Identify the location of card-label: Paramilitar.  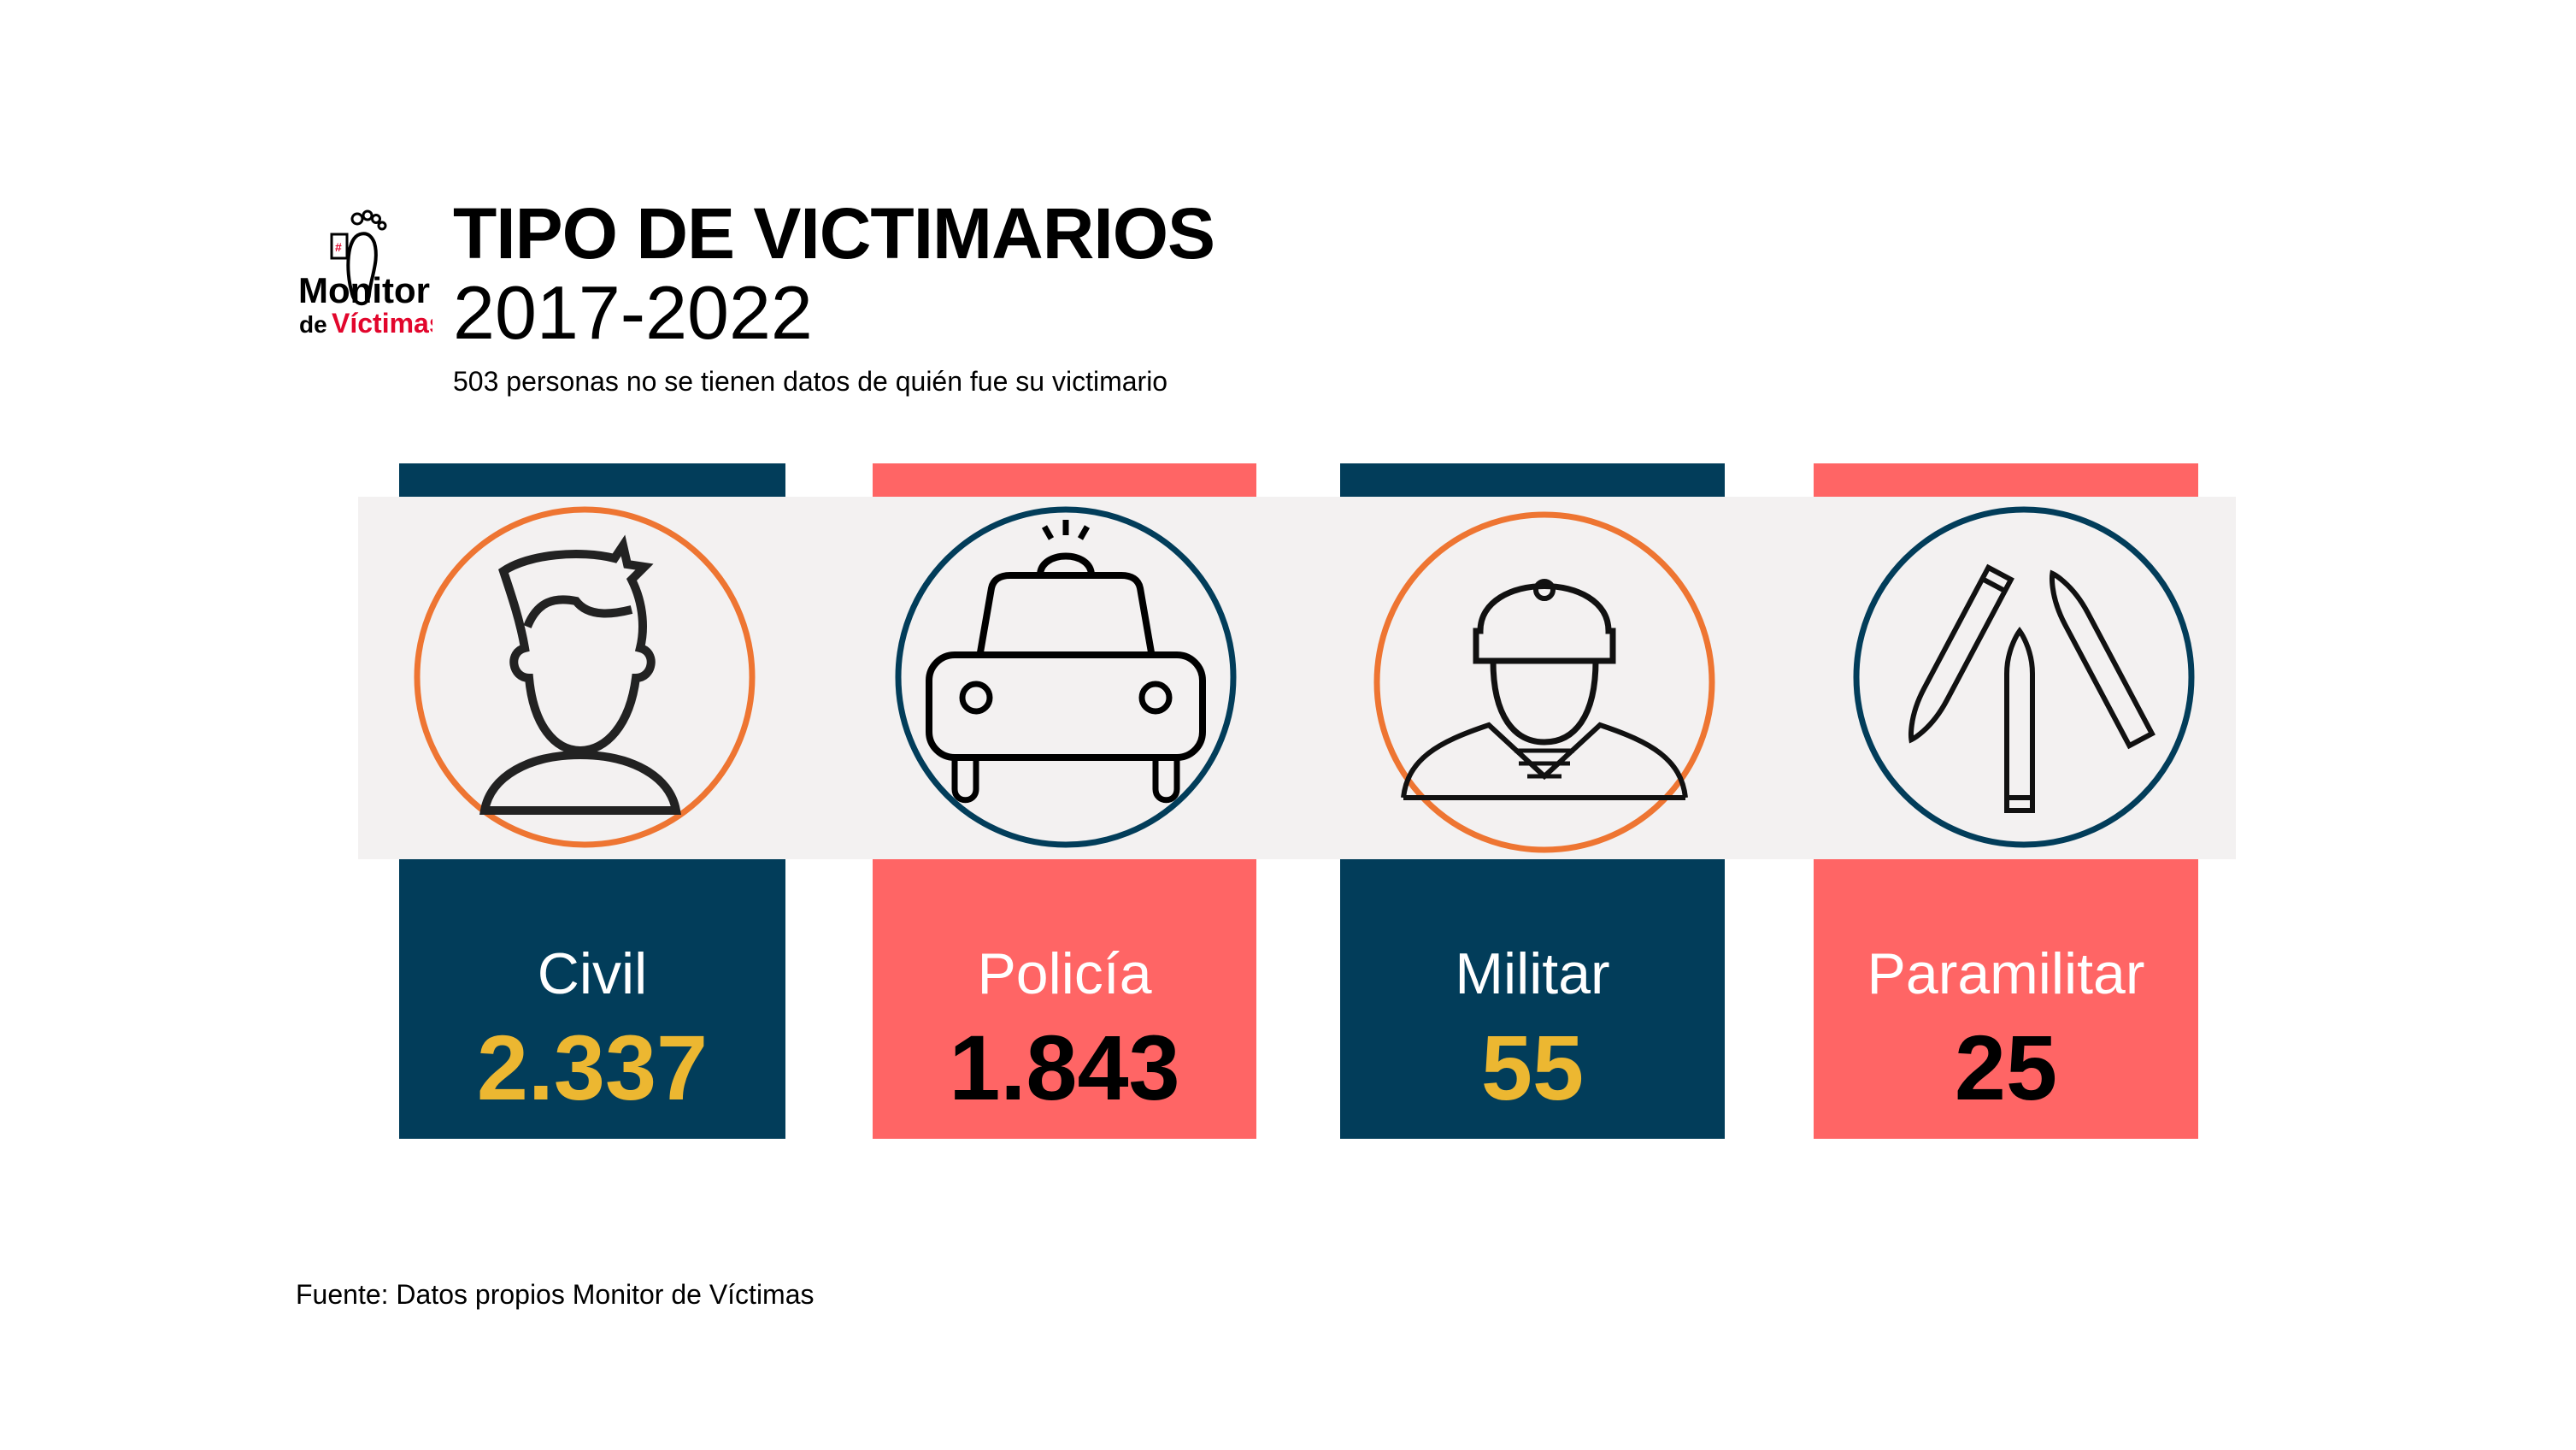
(2006, 974).